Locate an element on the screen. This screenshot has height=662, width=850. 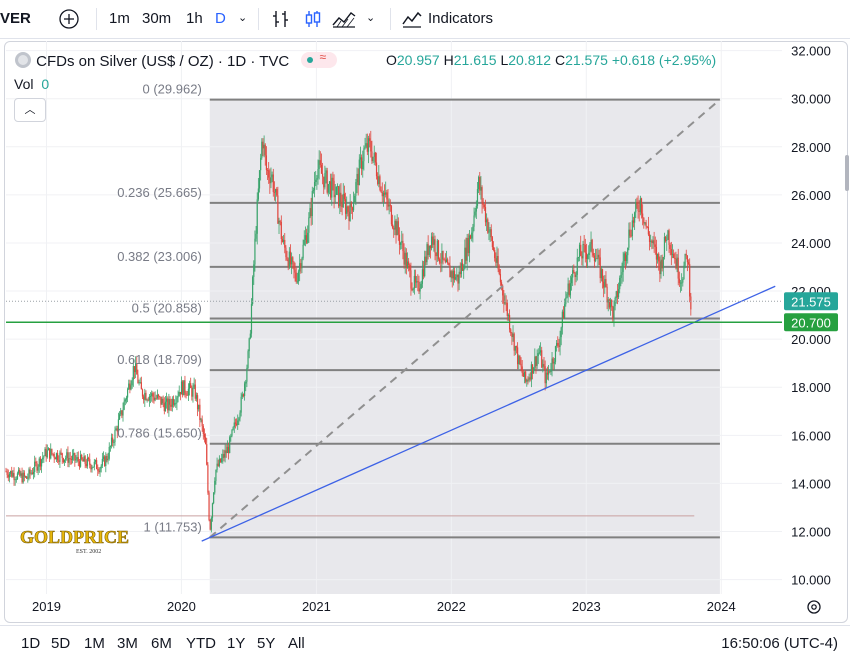
symbol-title: CFDs on Silver (US$ / OZ) · 1D · TVC is located at coordinates (163, 61).